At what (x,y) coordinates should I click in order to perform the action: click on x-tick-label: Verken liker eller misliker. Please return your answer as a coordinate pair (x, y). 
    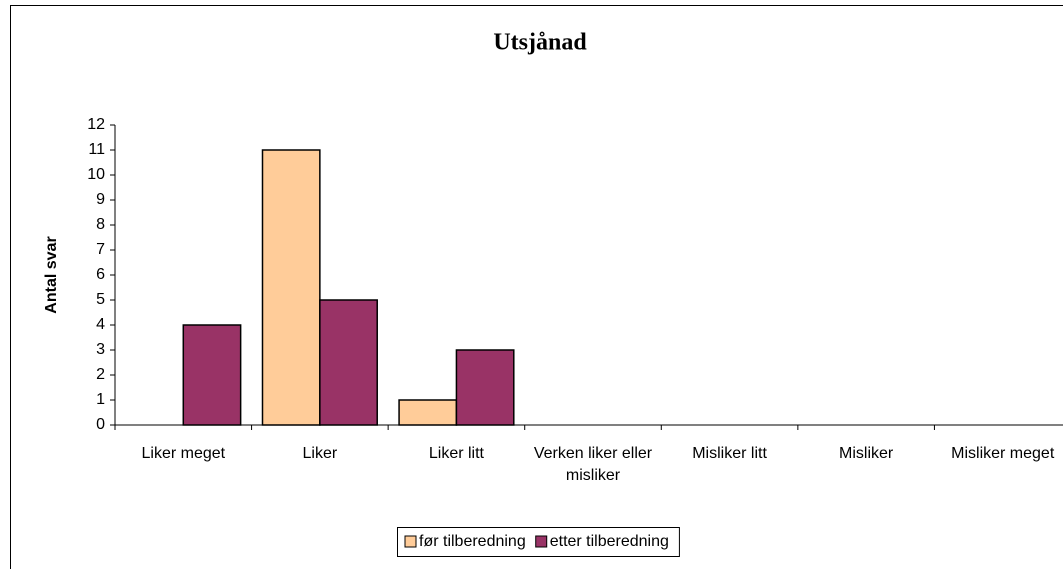
    Looking at the image, I should click on (593, 464).